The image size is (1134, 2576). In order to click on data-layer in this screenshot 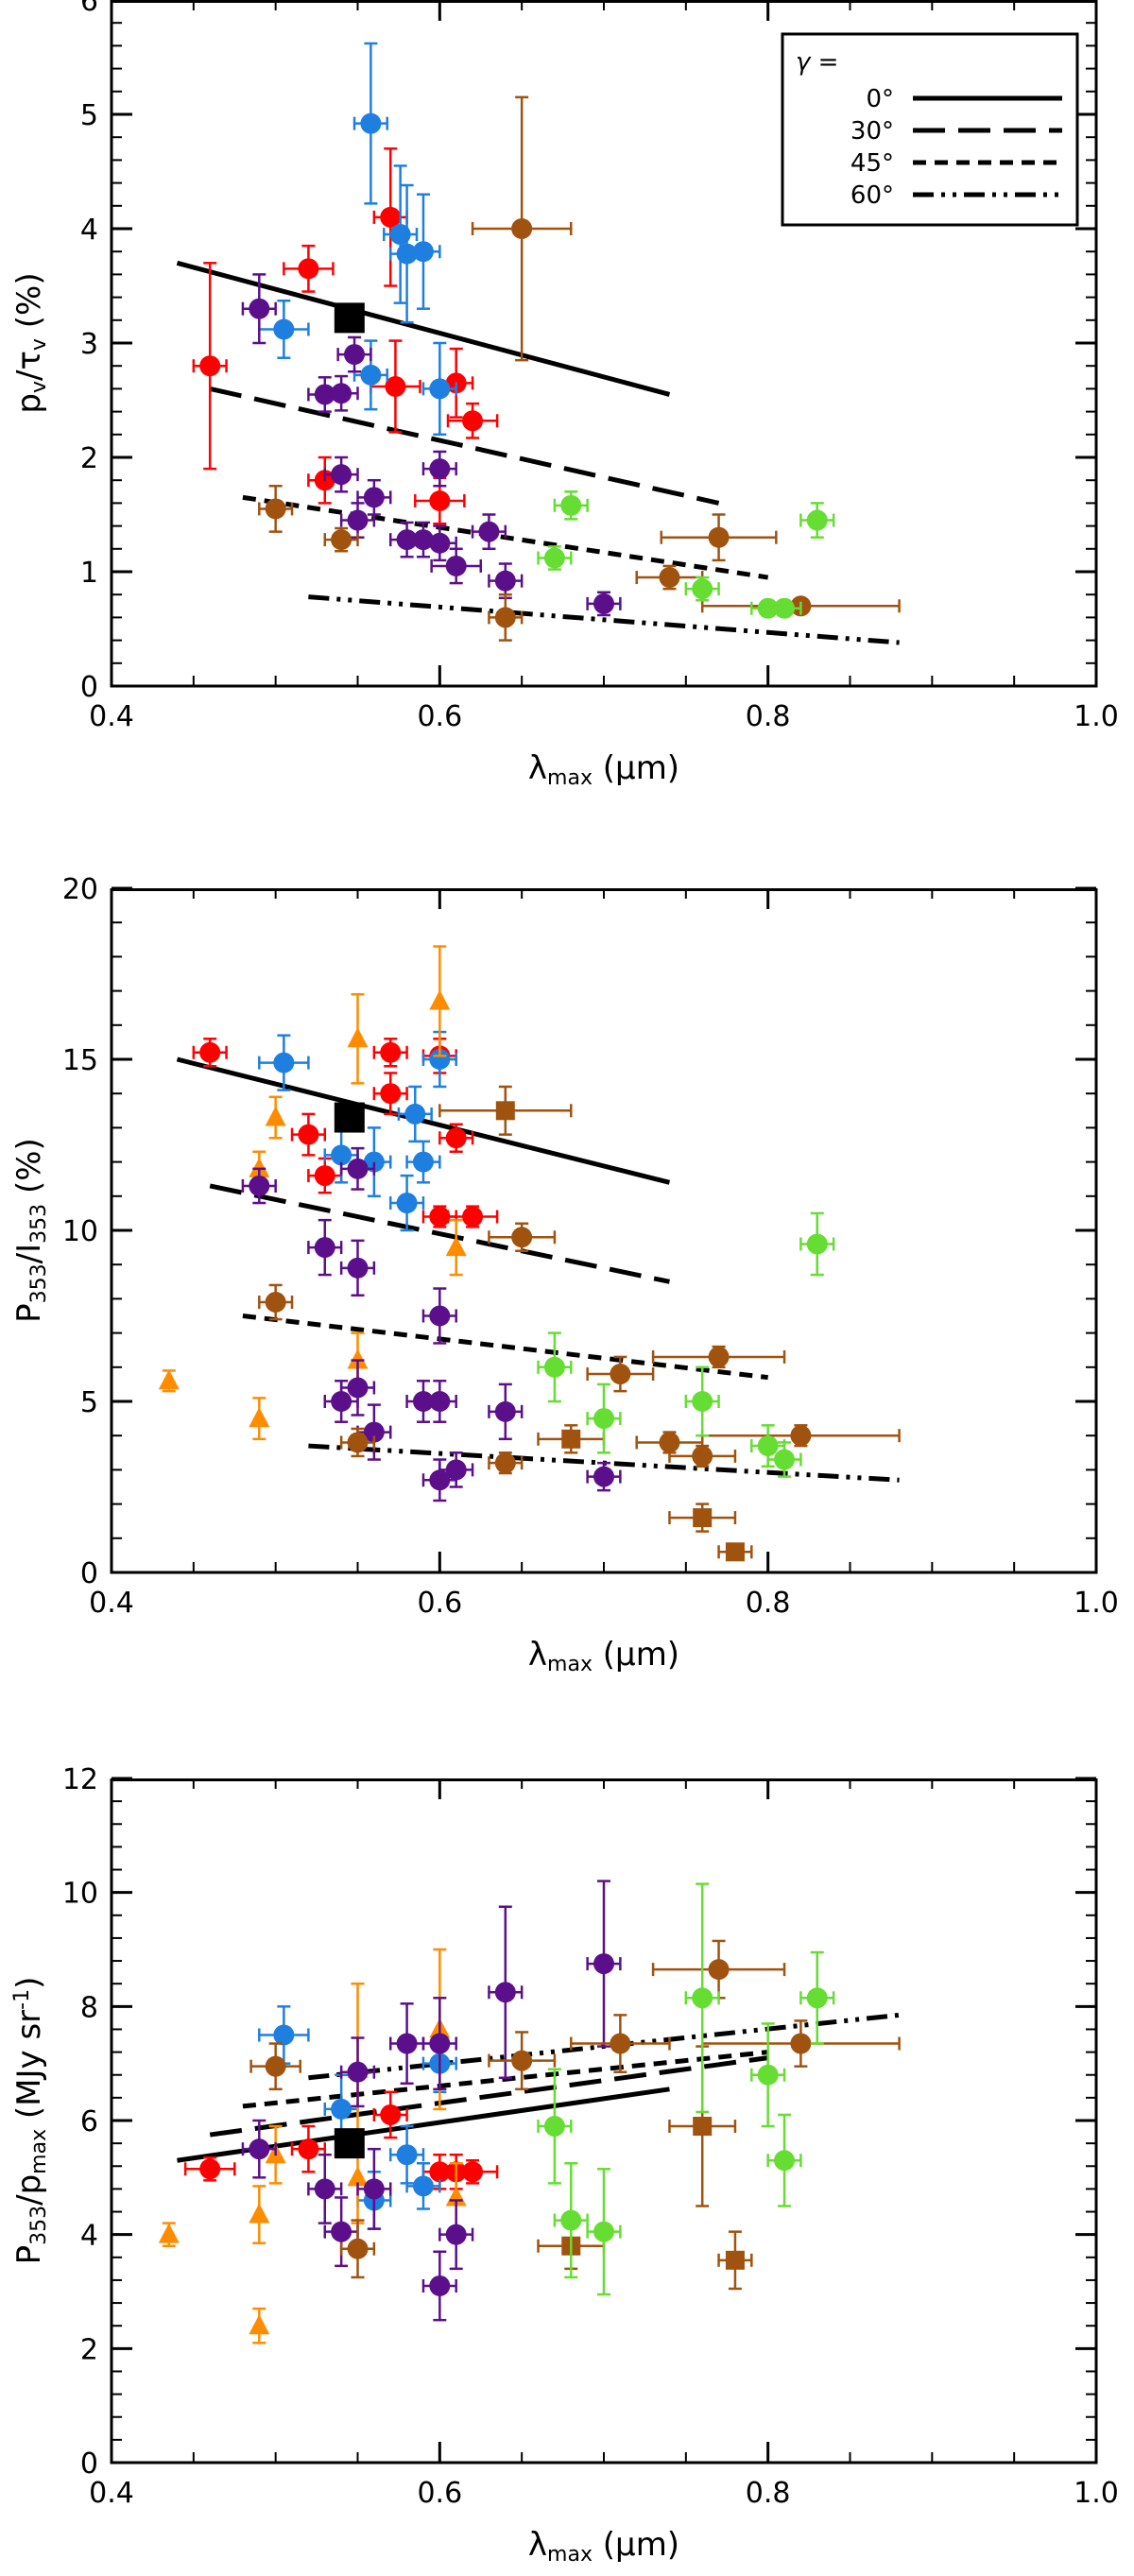, I will do `click(529, 2112)`.